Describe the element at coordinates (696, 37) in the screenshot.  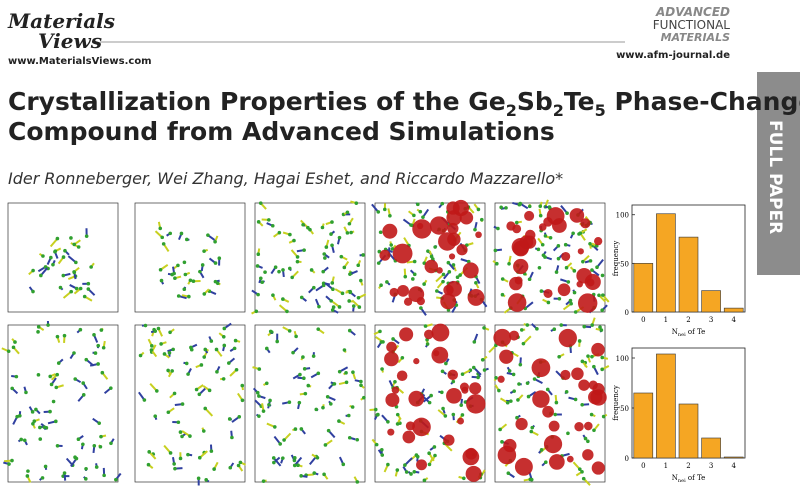
I see `logo-text: MATERIALS` at that location.